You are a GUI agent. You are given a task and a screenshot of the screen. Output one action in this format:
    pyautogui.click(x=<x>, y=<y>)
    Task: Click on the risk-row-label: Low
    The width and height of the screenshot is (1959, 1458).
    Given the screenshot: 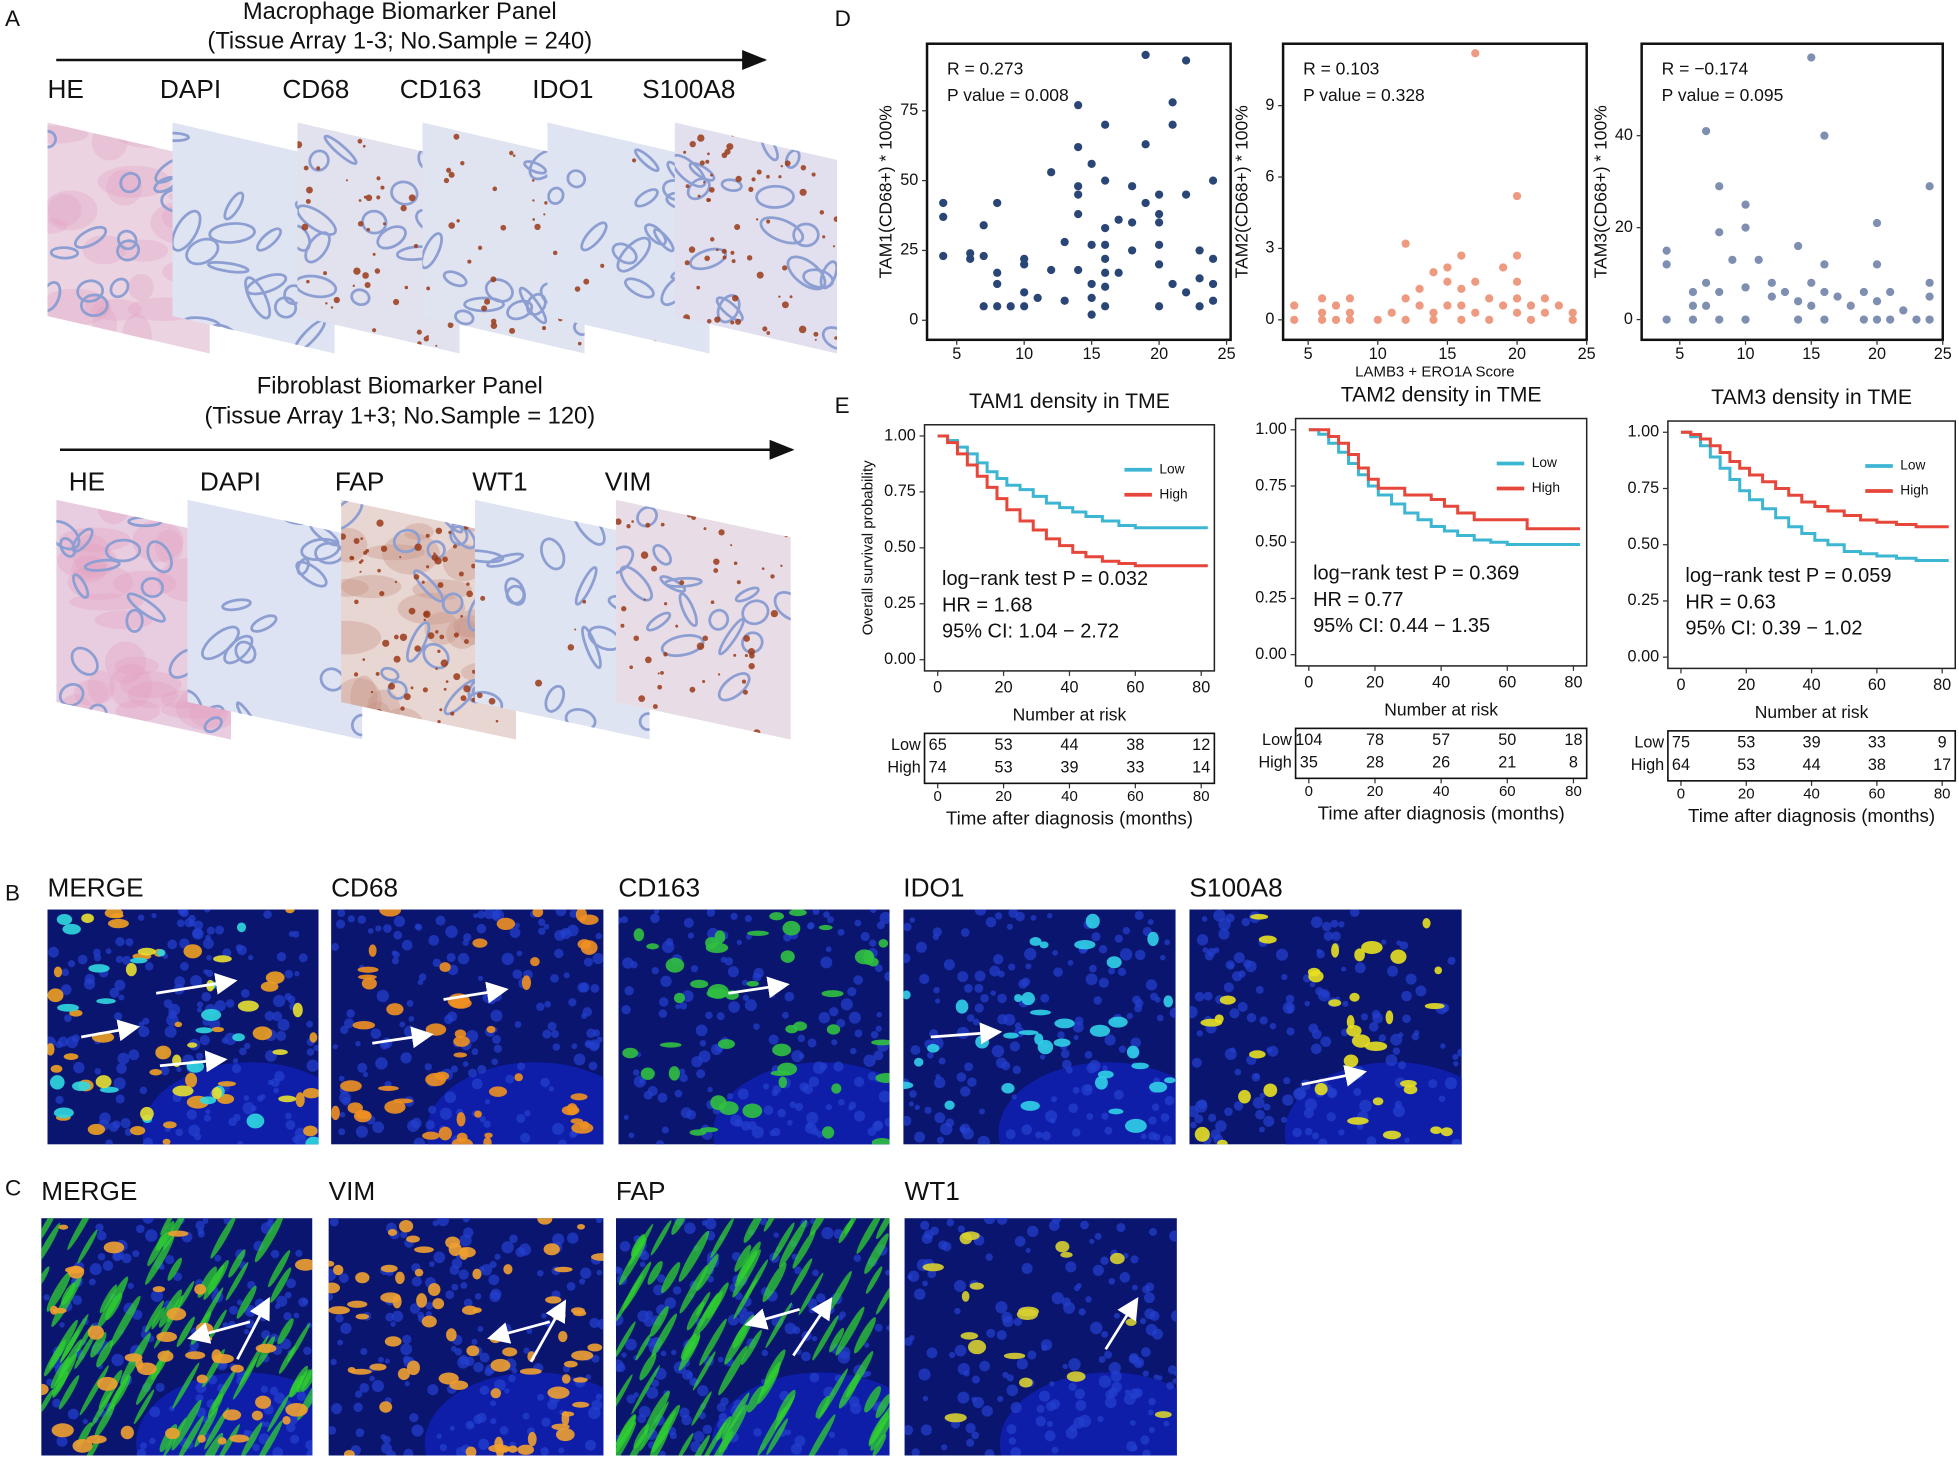 What is the action you would take?
    pyautogui.click(x=1277, y=740)
    